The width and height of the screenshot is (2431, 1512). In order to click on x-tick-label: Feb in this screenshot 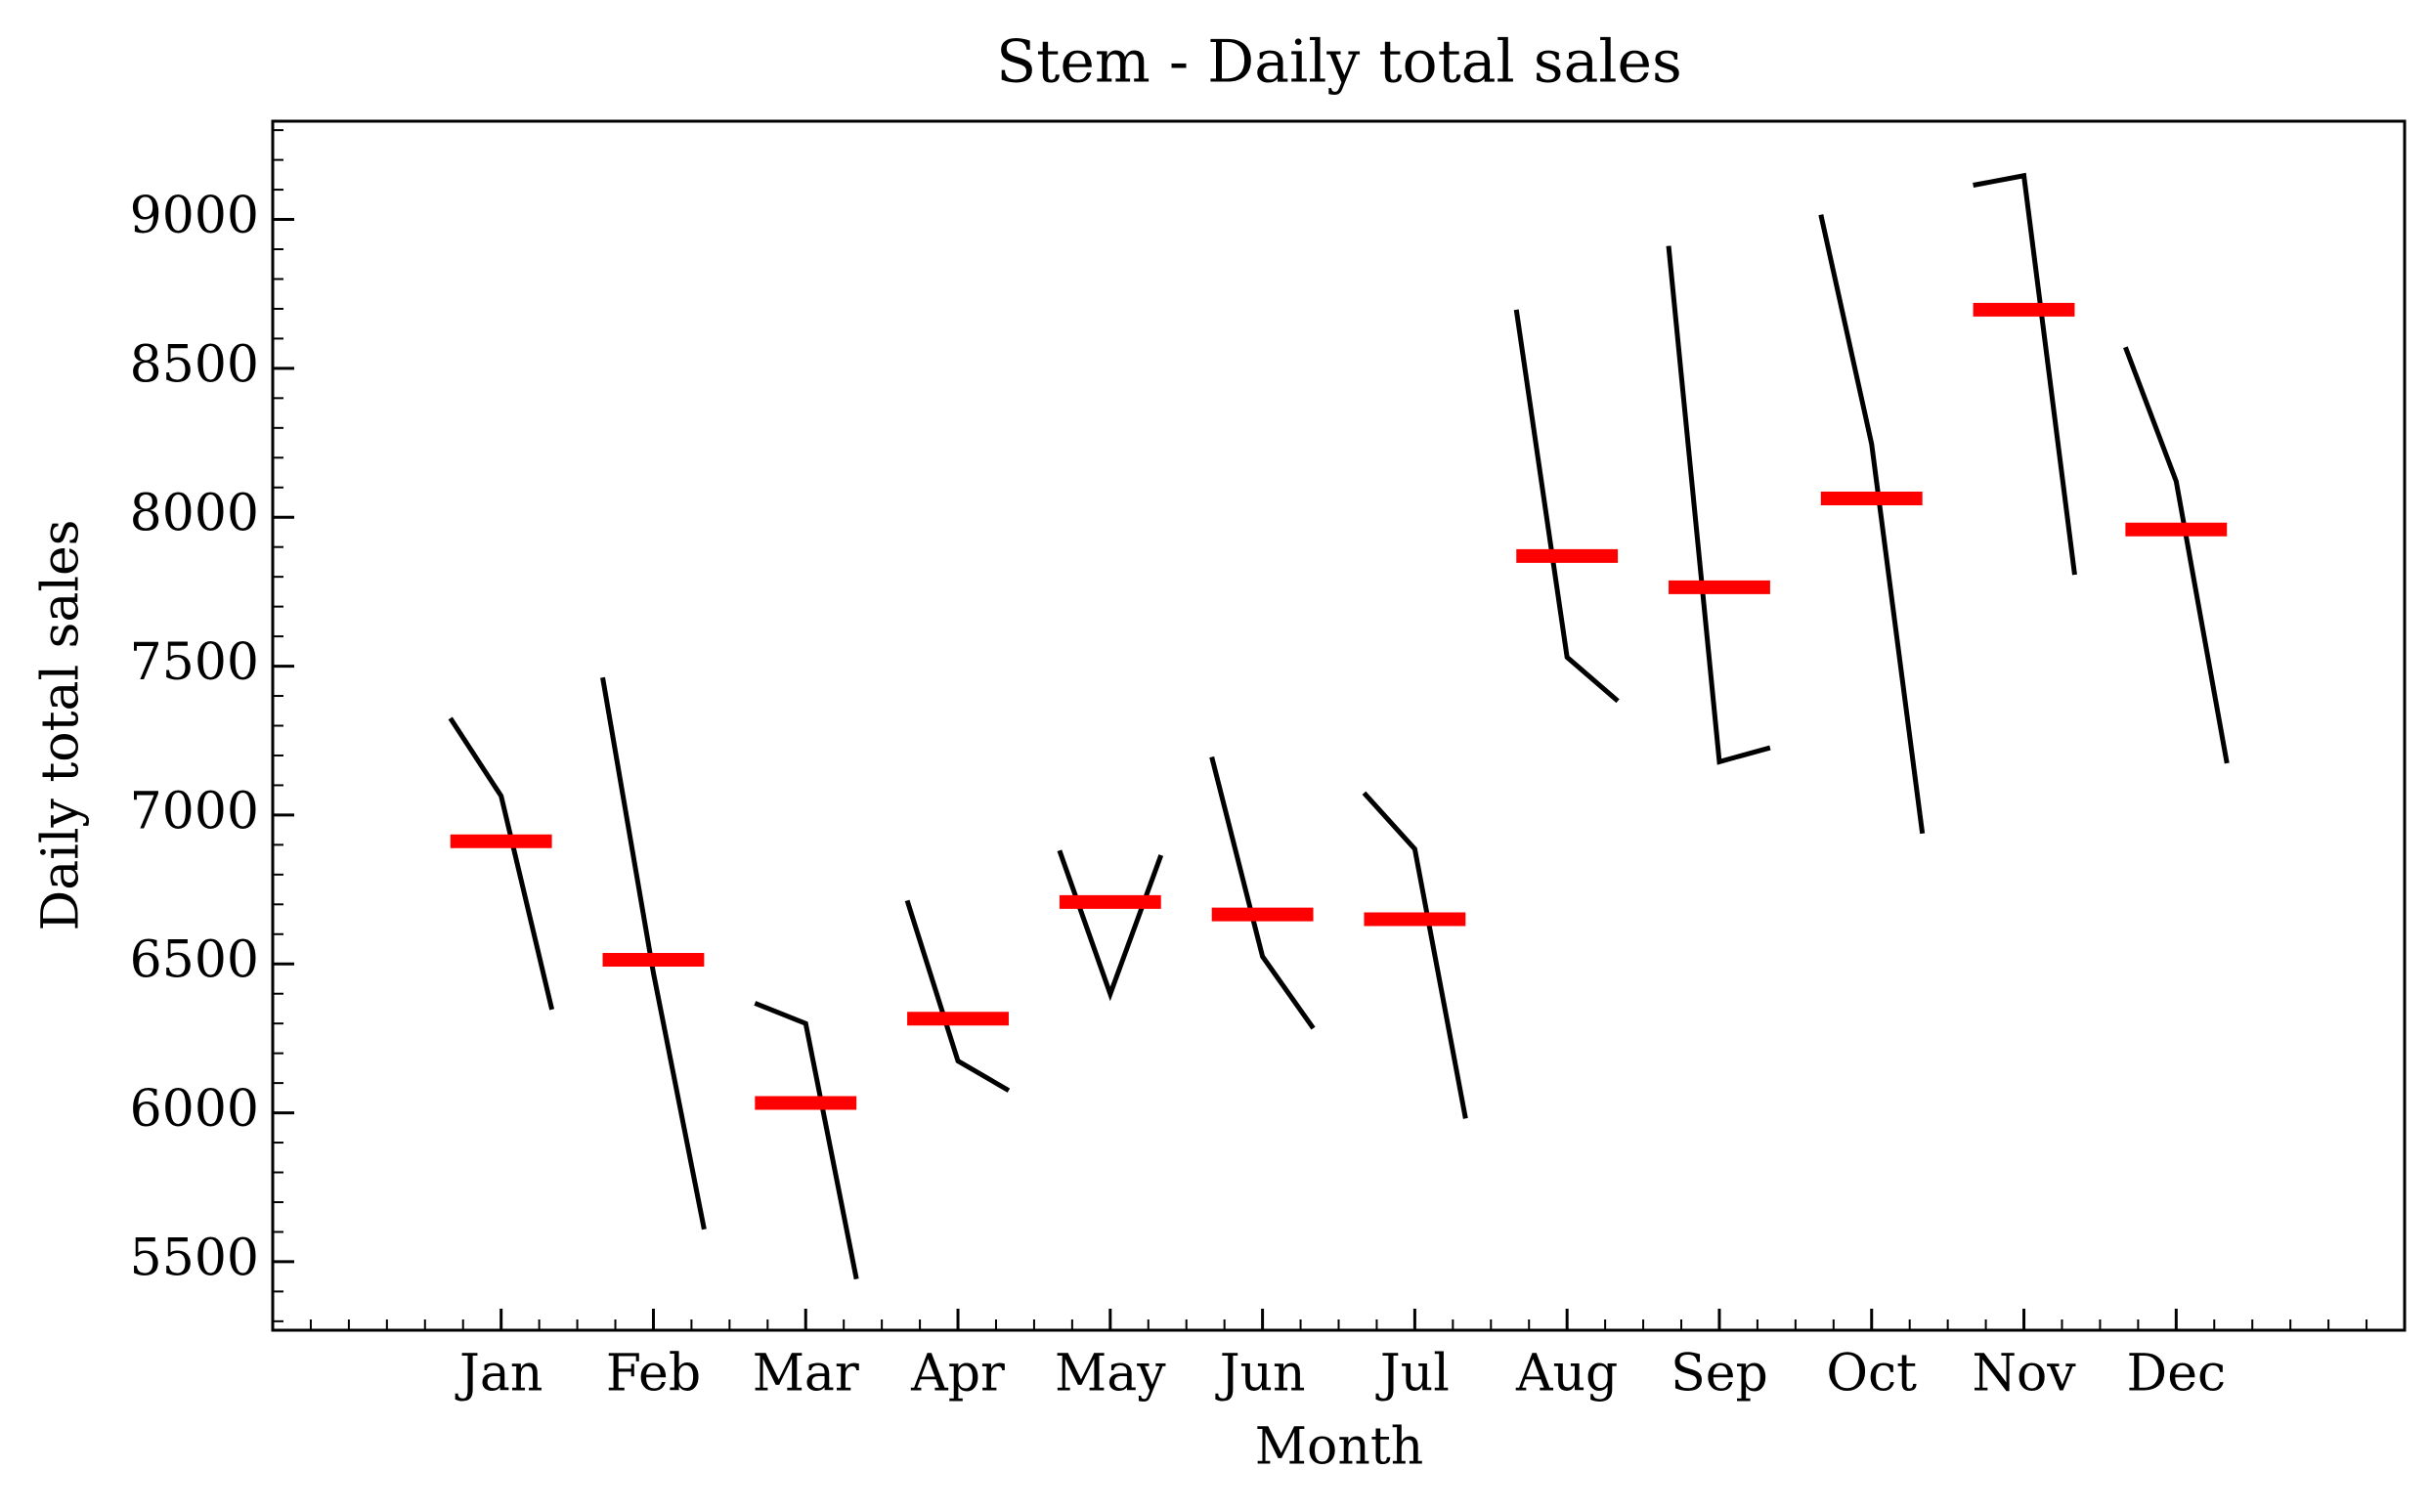, I will do `click(653, 1374)`.